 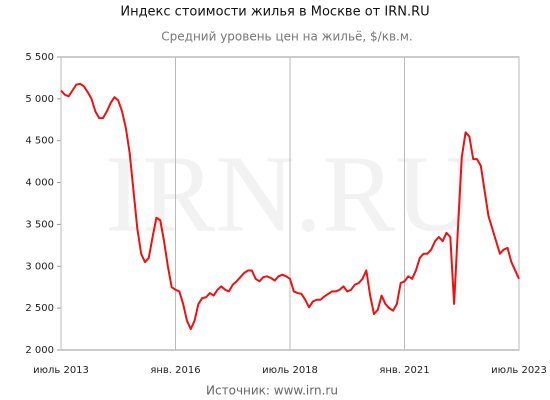 I want to click on y-tick-label: 3 000, so click(x=39, y=266).